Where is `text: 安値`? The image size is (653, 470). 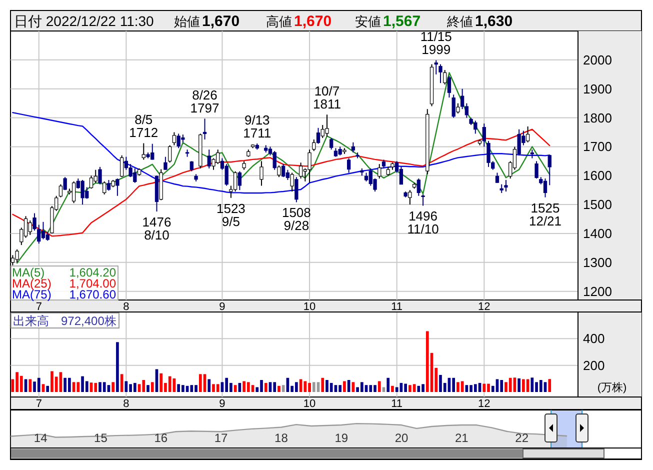 text: 安値 is located at coordinates (368, 21).